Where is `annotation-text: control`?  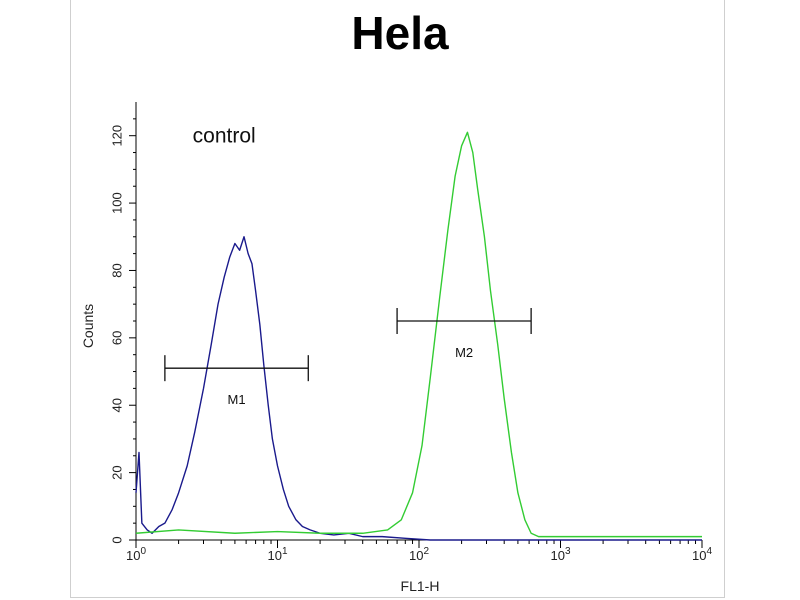 annotation-text: control is located at coordinates (224, 136).